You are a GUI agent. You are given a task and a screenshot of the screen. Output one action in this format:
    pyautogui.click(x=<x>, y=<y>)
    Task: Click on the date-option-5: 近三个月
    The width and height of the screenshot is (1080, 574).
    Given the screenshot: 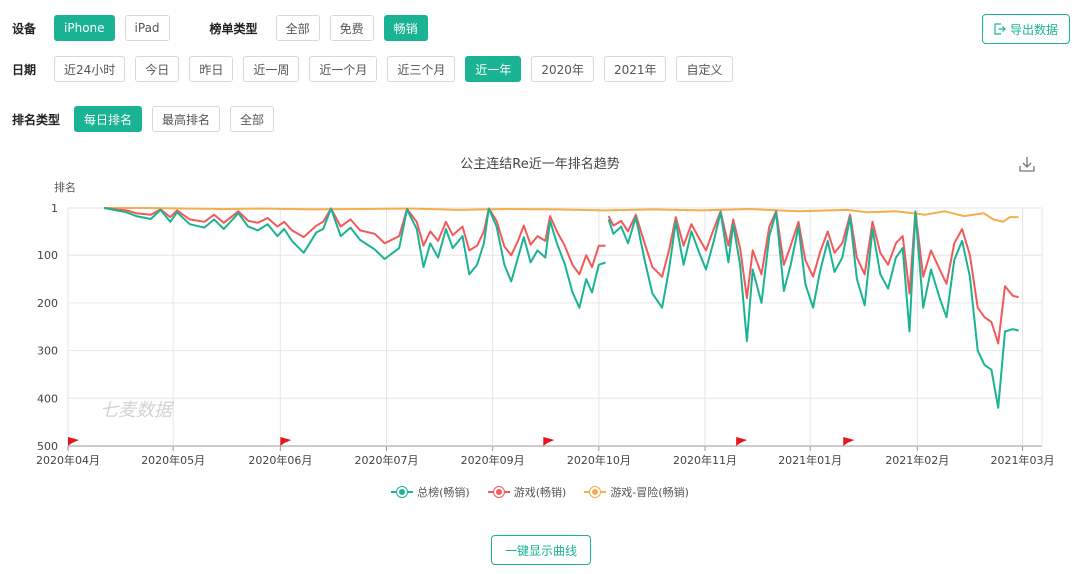 What is the action you would take?
    pyautogui.click(x=421, y=69)
    